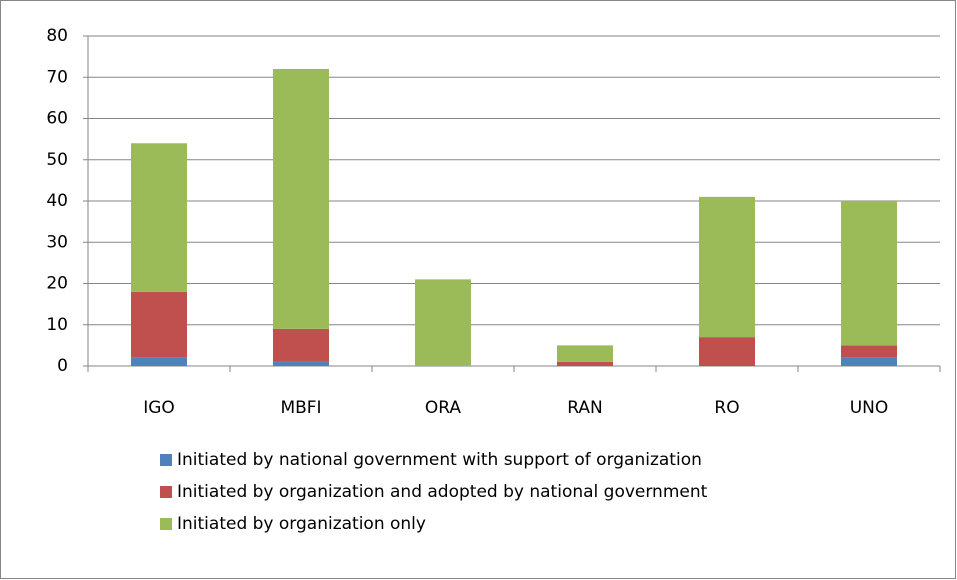 The width and height of the screenshot is (957, 580). What do you see at coordinates (57, 325) in the screenshot?
I see `y-tick-label: 10` at bounding box center [57, 325].